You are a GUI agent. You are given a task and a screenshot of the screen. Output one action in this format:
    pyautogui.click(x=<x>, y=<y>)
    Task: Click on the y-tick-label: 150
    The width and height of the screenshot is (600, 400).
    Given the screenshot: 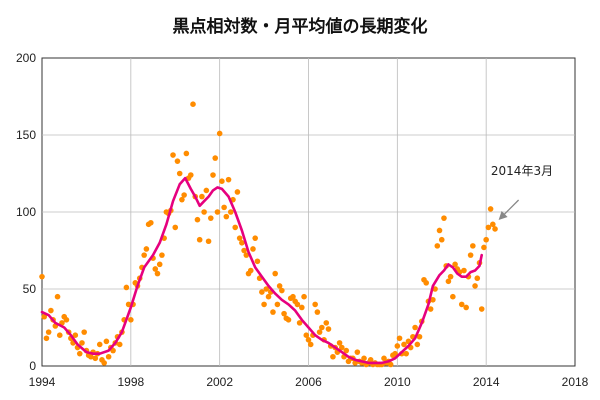 What is the action you would take?
    pyautogui.click(x=26, y=135)
    